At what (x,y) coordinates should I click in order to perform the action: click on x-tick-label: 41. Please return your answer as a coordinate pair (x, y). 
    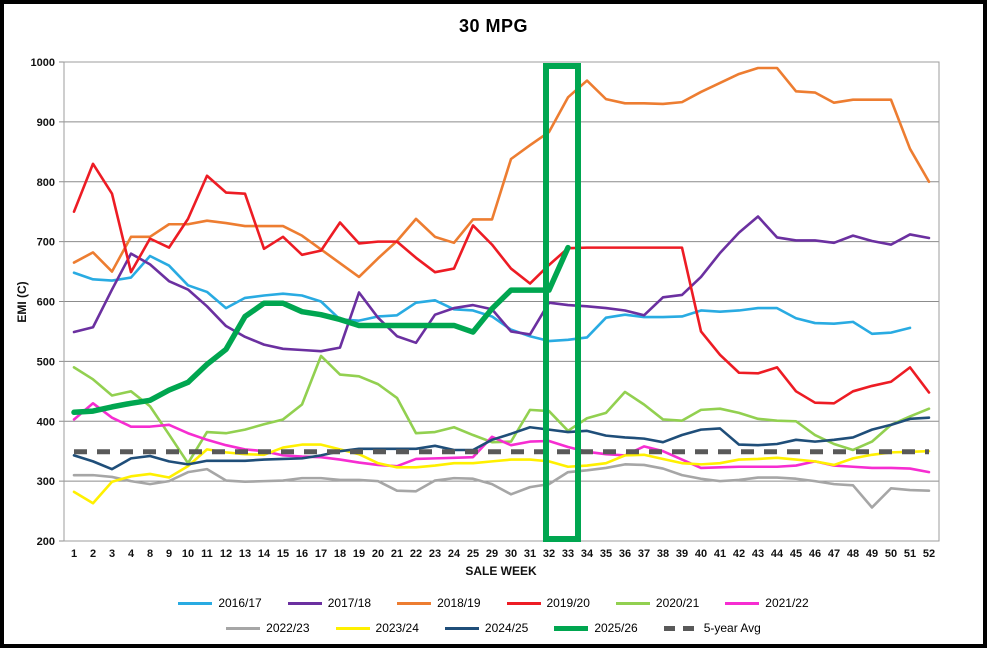
    Looking at the image, I should click on (720, 554).